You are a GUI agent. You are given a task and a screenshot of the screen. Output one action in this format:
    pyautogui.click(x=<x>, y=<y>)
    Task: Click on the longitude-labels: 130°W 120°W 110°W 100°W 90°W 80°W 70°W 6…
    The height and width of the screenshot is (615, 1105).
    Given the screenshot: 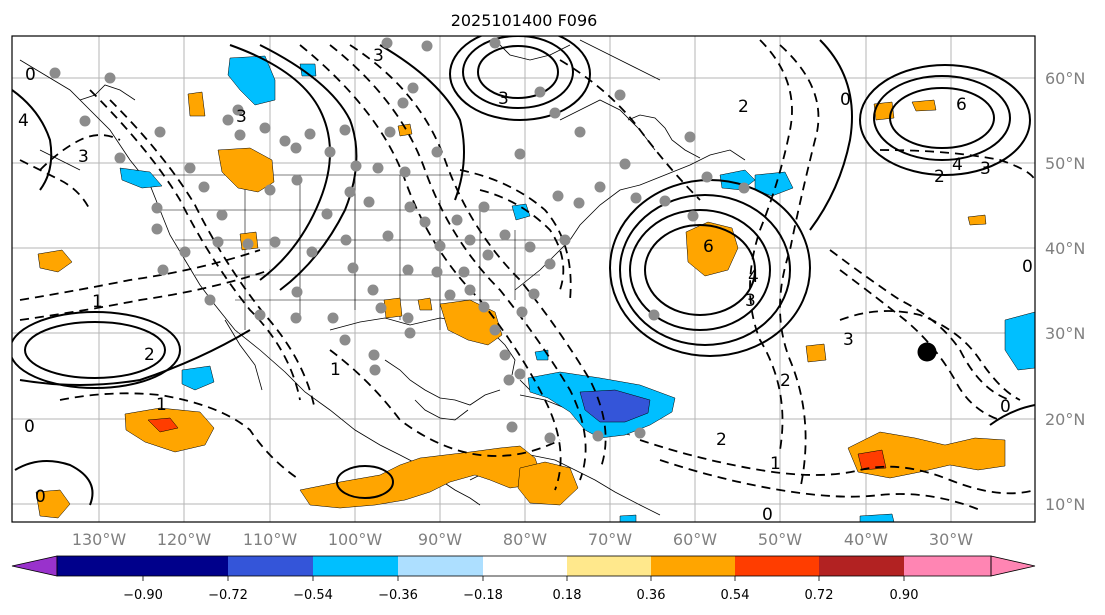 What is the action you would take?
    pyautogui.click(x=522, y=539)
    